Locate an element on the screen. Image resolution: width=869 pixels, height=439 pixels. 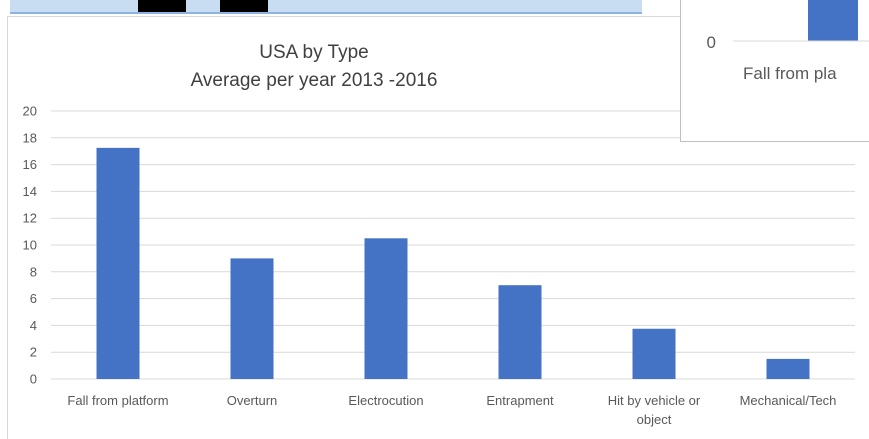
y-axis-ticks: 0 2 4 6 8 10 12 14 16 18 20 is located at coordinates (30, 245).